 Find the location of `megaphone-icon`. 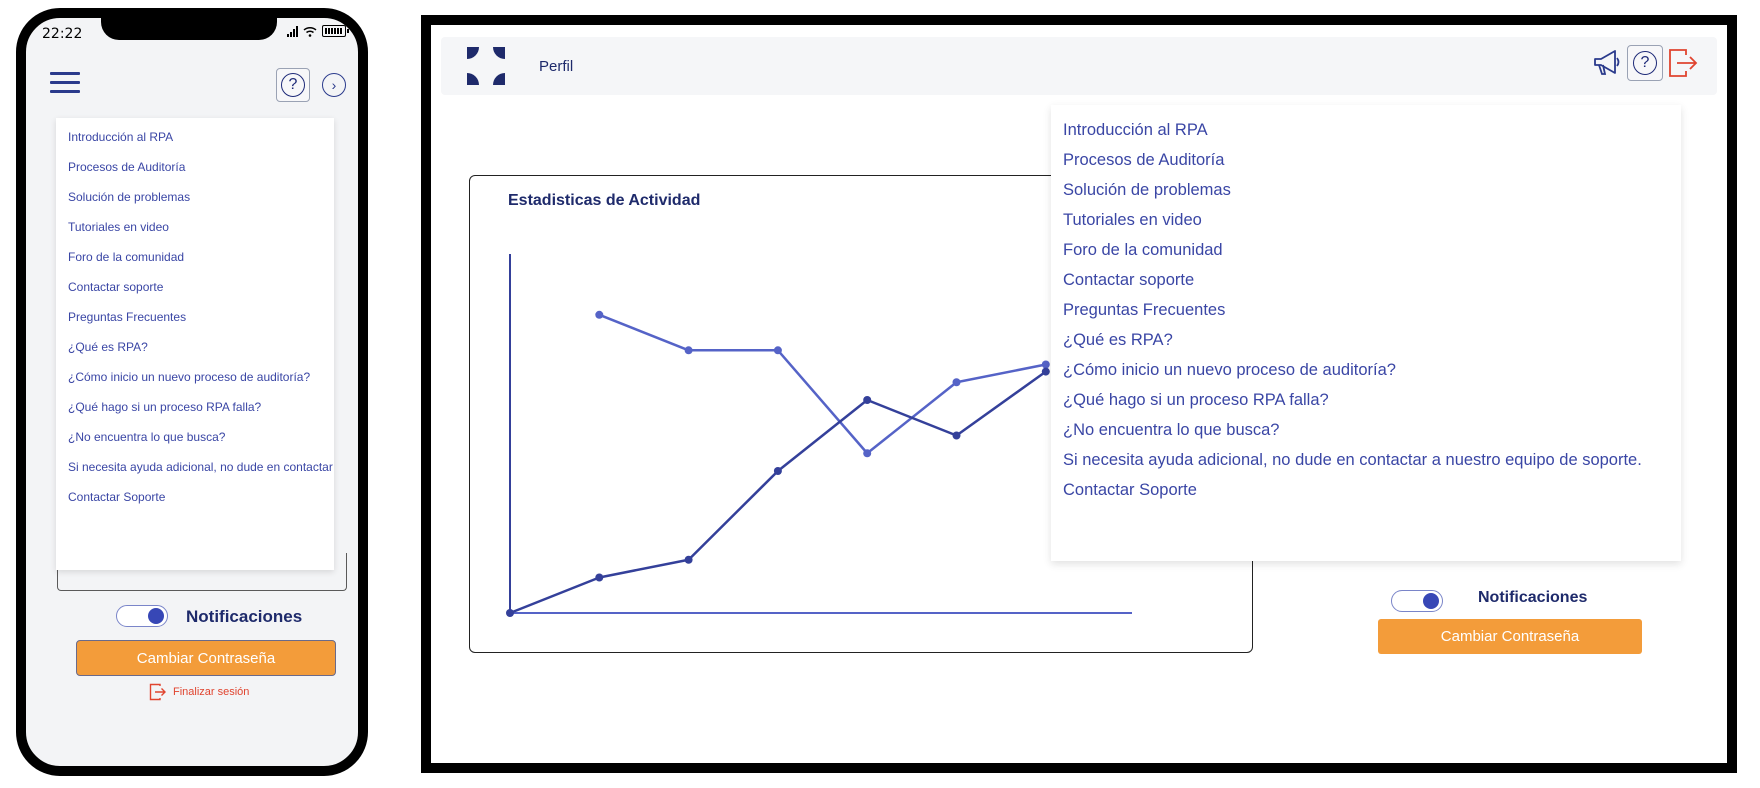

megaphone-icon is located at coordinates (1607, 63).